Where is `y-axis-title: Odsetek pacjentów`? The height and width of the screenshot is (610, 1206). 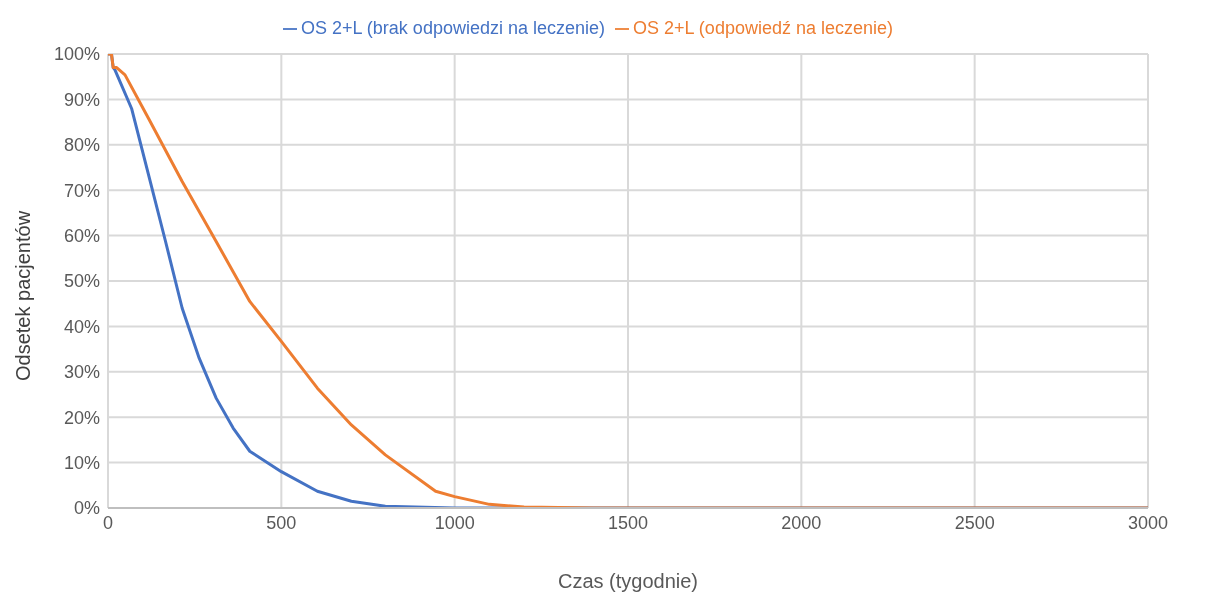
y-axis-title: Odsetek pacjentów is located at coordinates (23, 295).